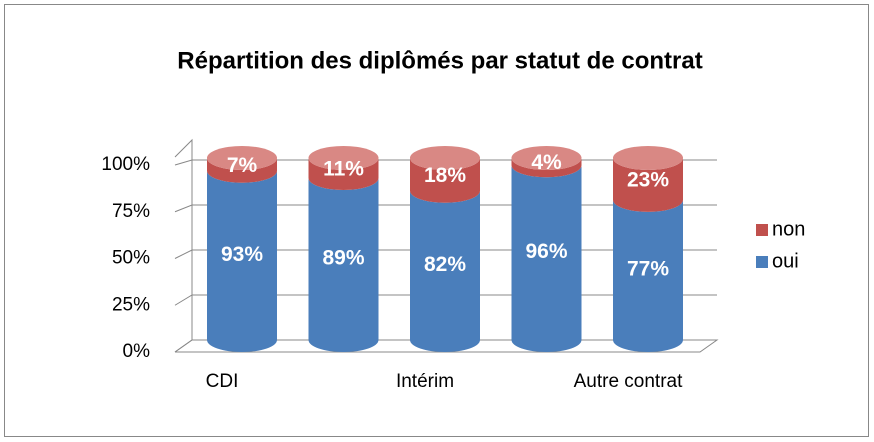 The image size is (874, 442). Describe the element at coordinates (131, 304) in the screenshot. I see `y-tick-label: 25%` at that location.